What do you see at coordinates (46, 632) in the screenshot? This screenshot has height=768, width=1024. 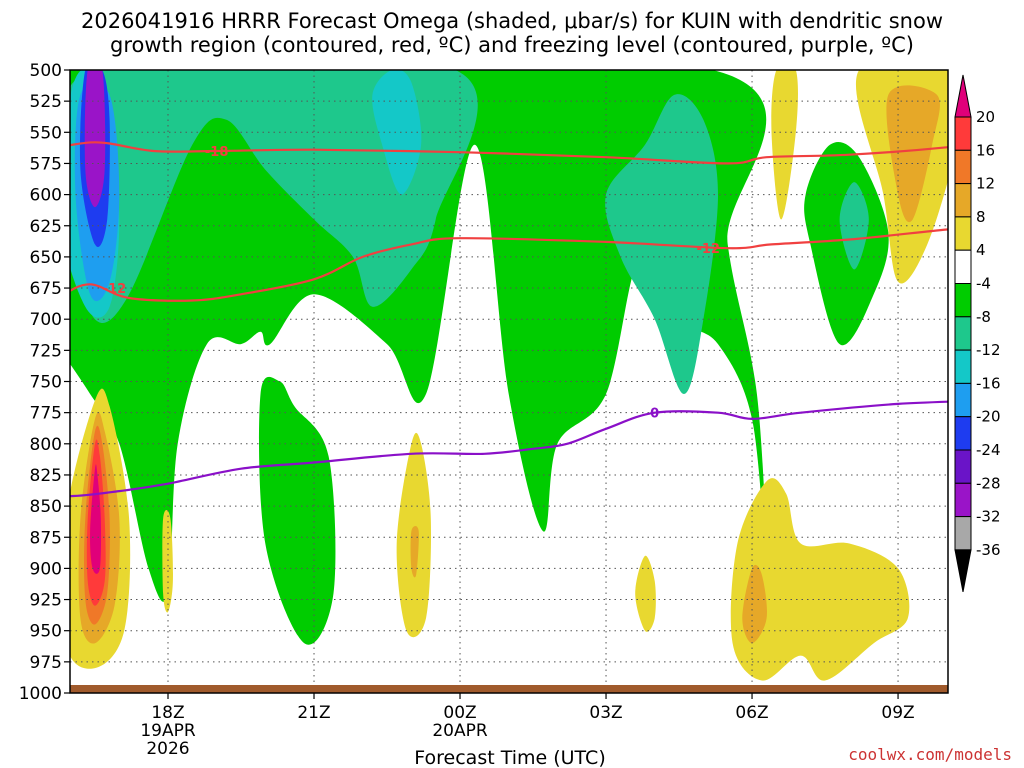 I see `y-tick-label: 950` at bounding box center [46, 632].